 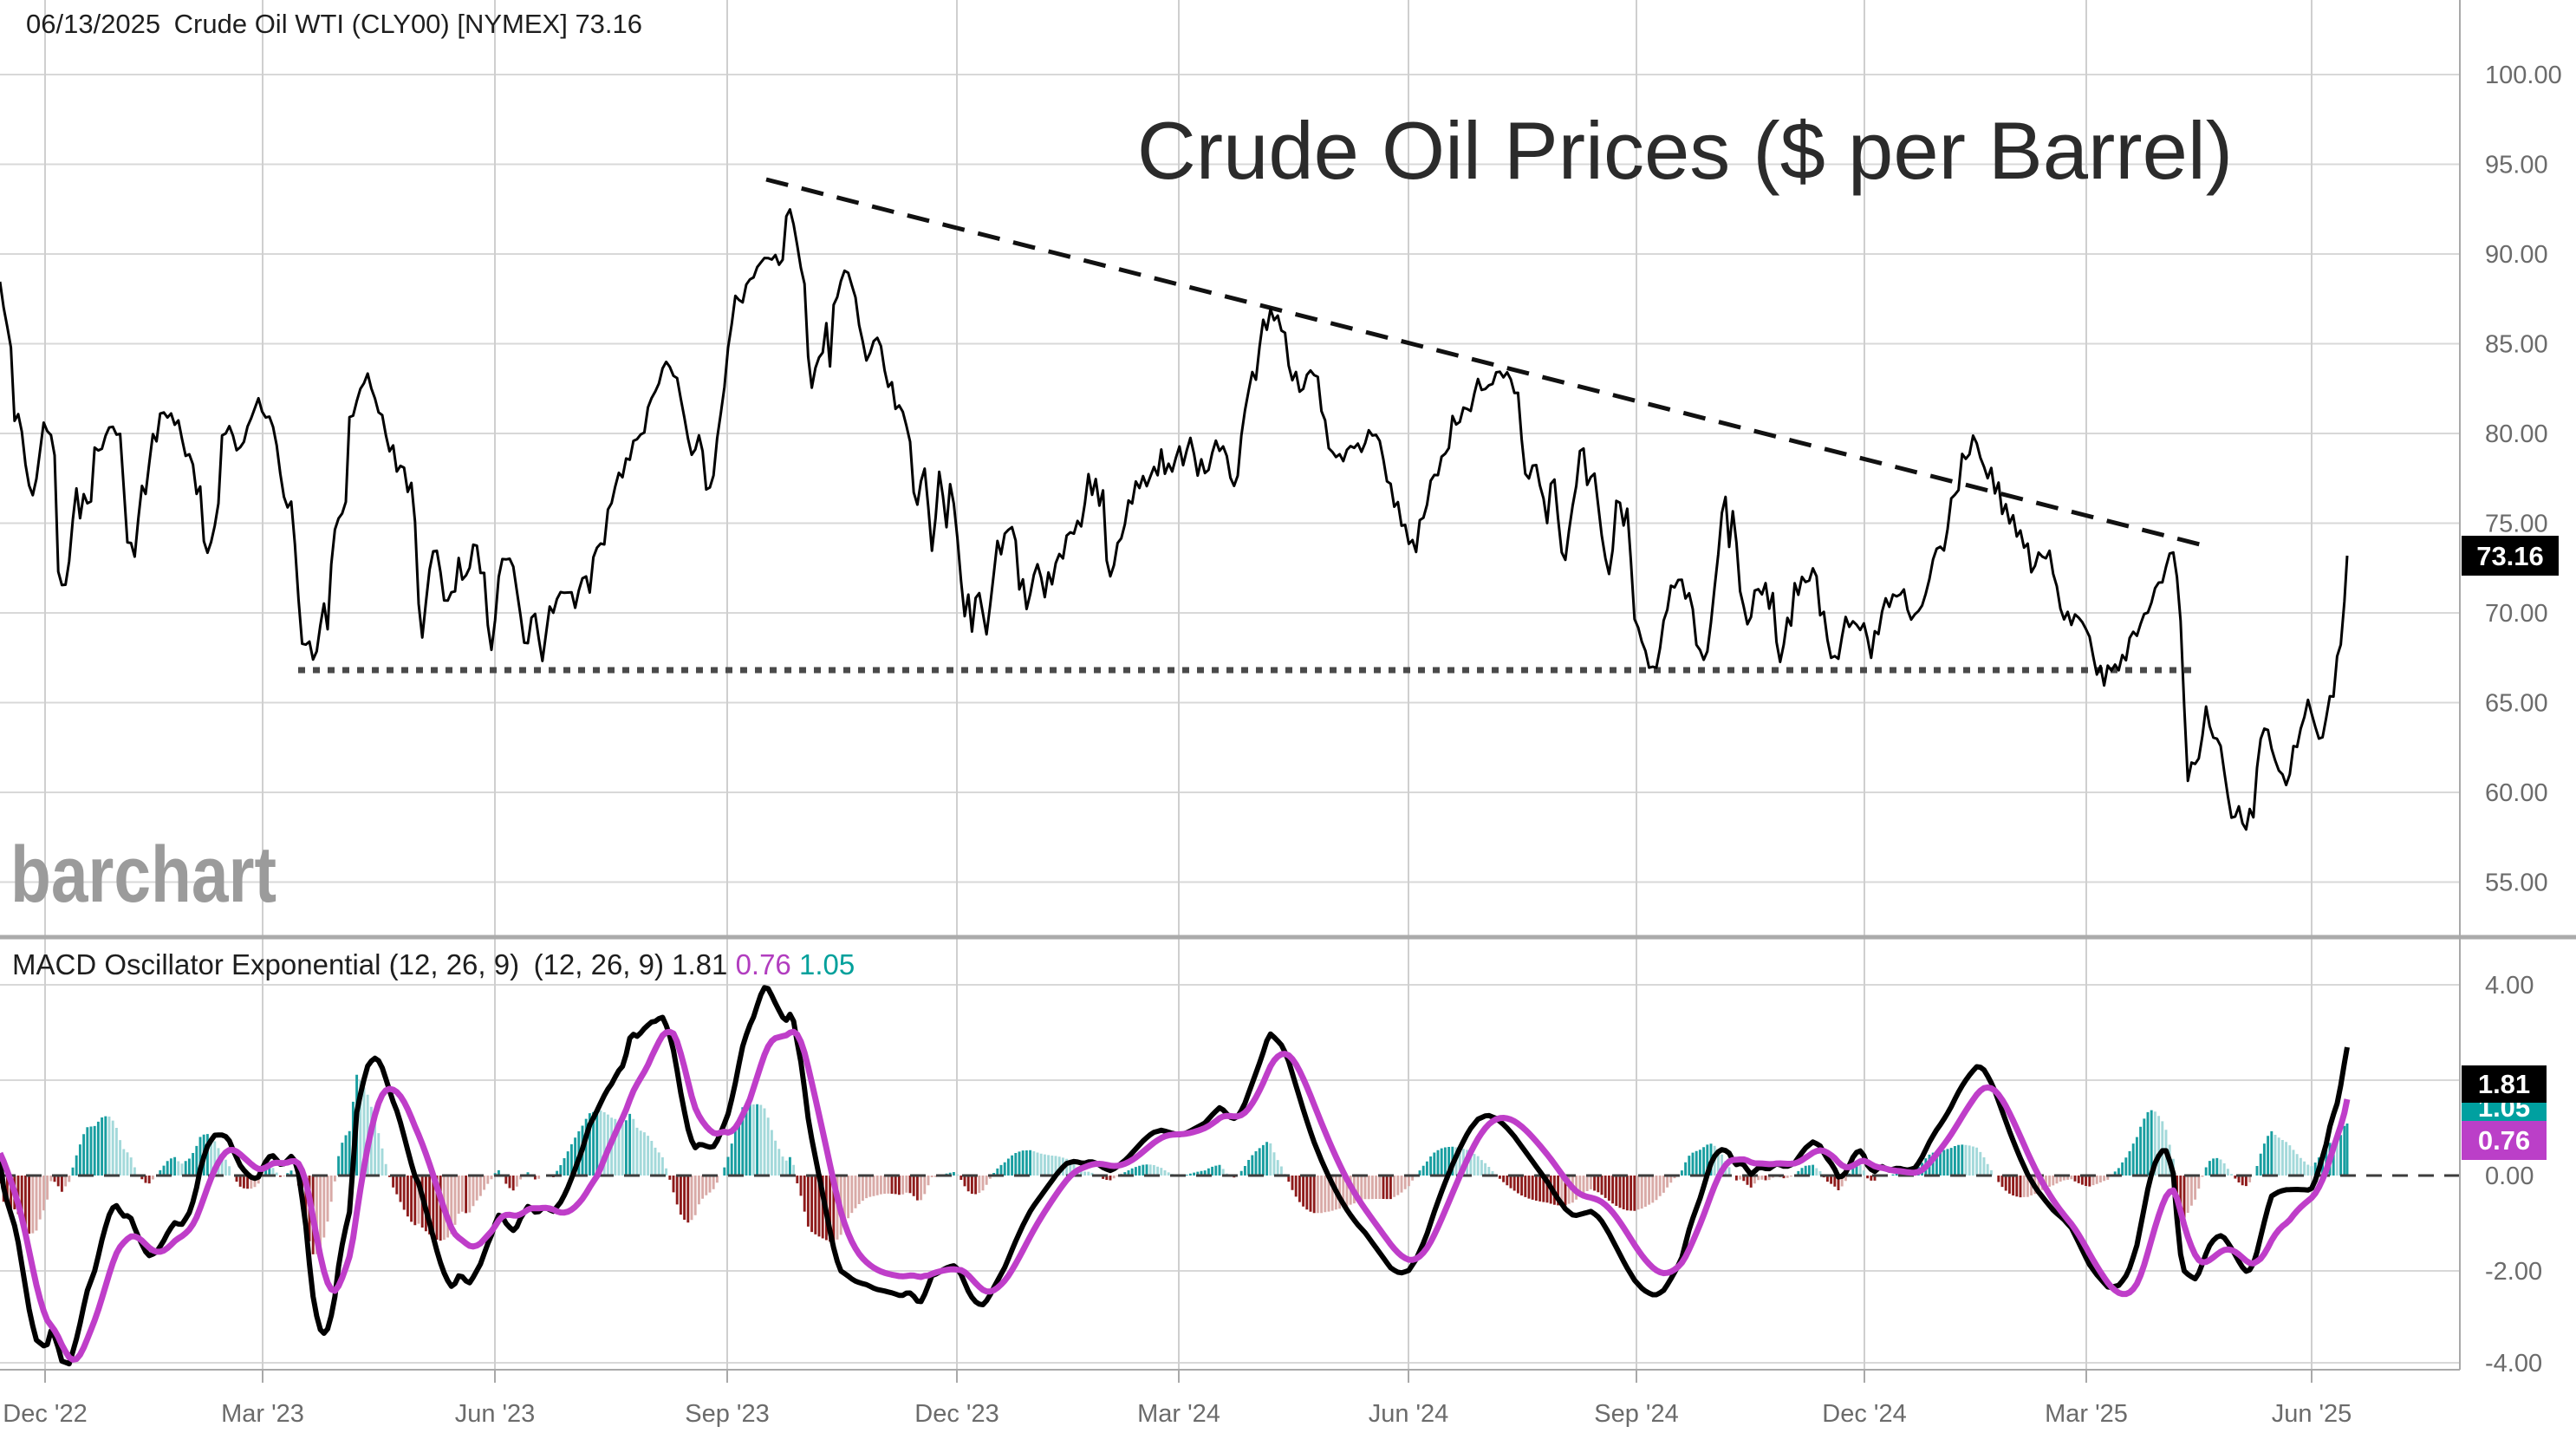 What do you see at coordinates (2516, 255) in the screenshot?
I see `svg-text: 90.00` at bounding box center [2516, 255].